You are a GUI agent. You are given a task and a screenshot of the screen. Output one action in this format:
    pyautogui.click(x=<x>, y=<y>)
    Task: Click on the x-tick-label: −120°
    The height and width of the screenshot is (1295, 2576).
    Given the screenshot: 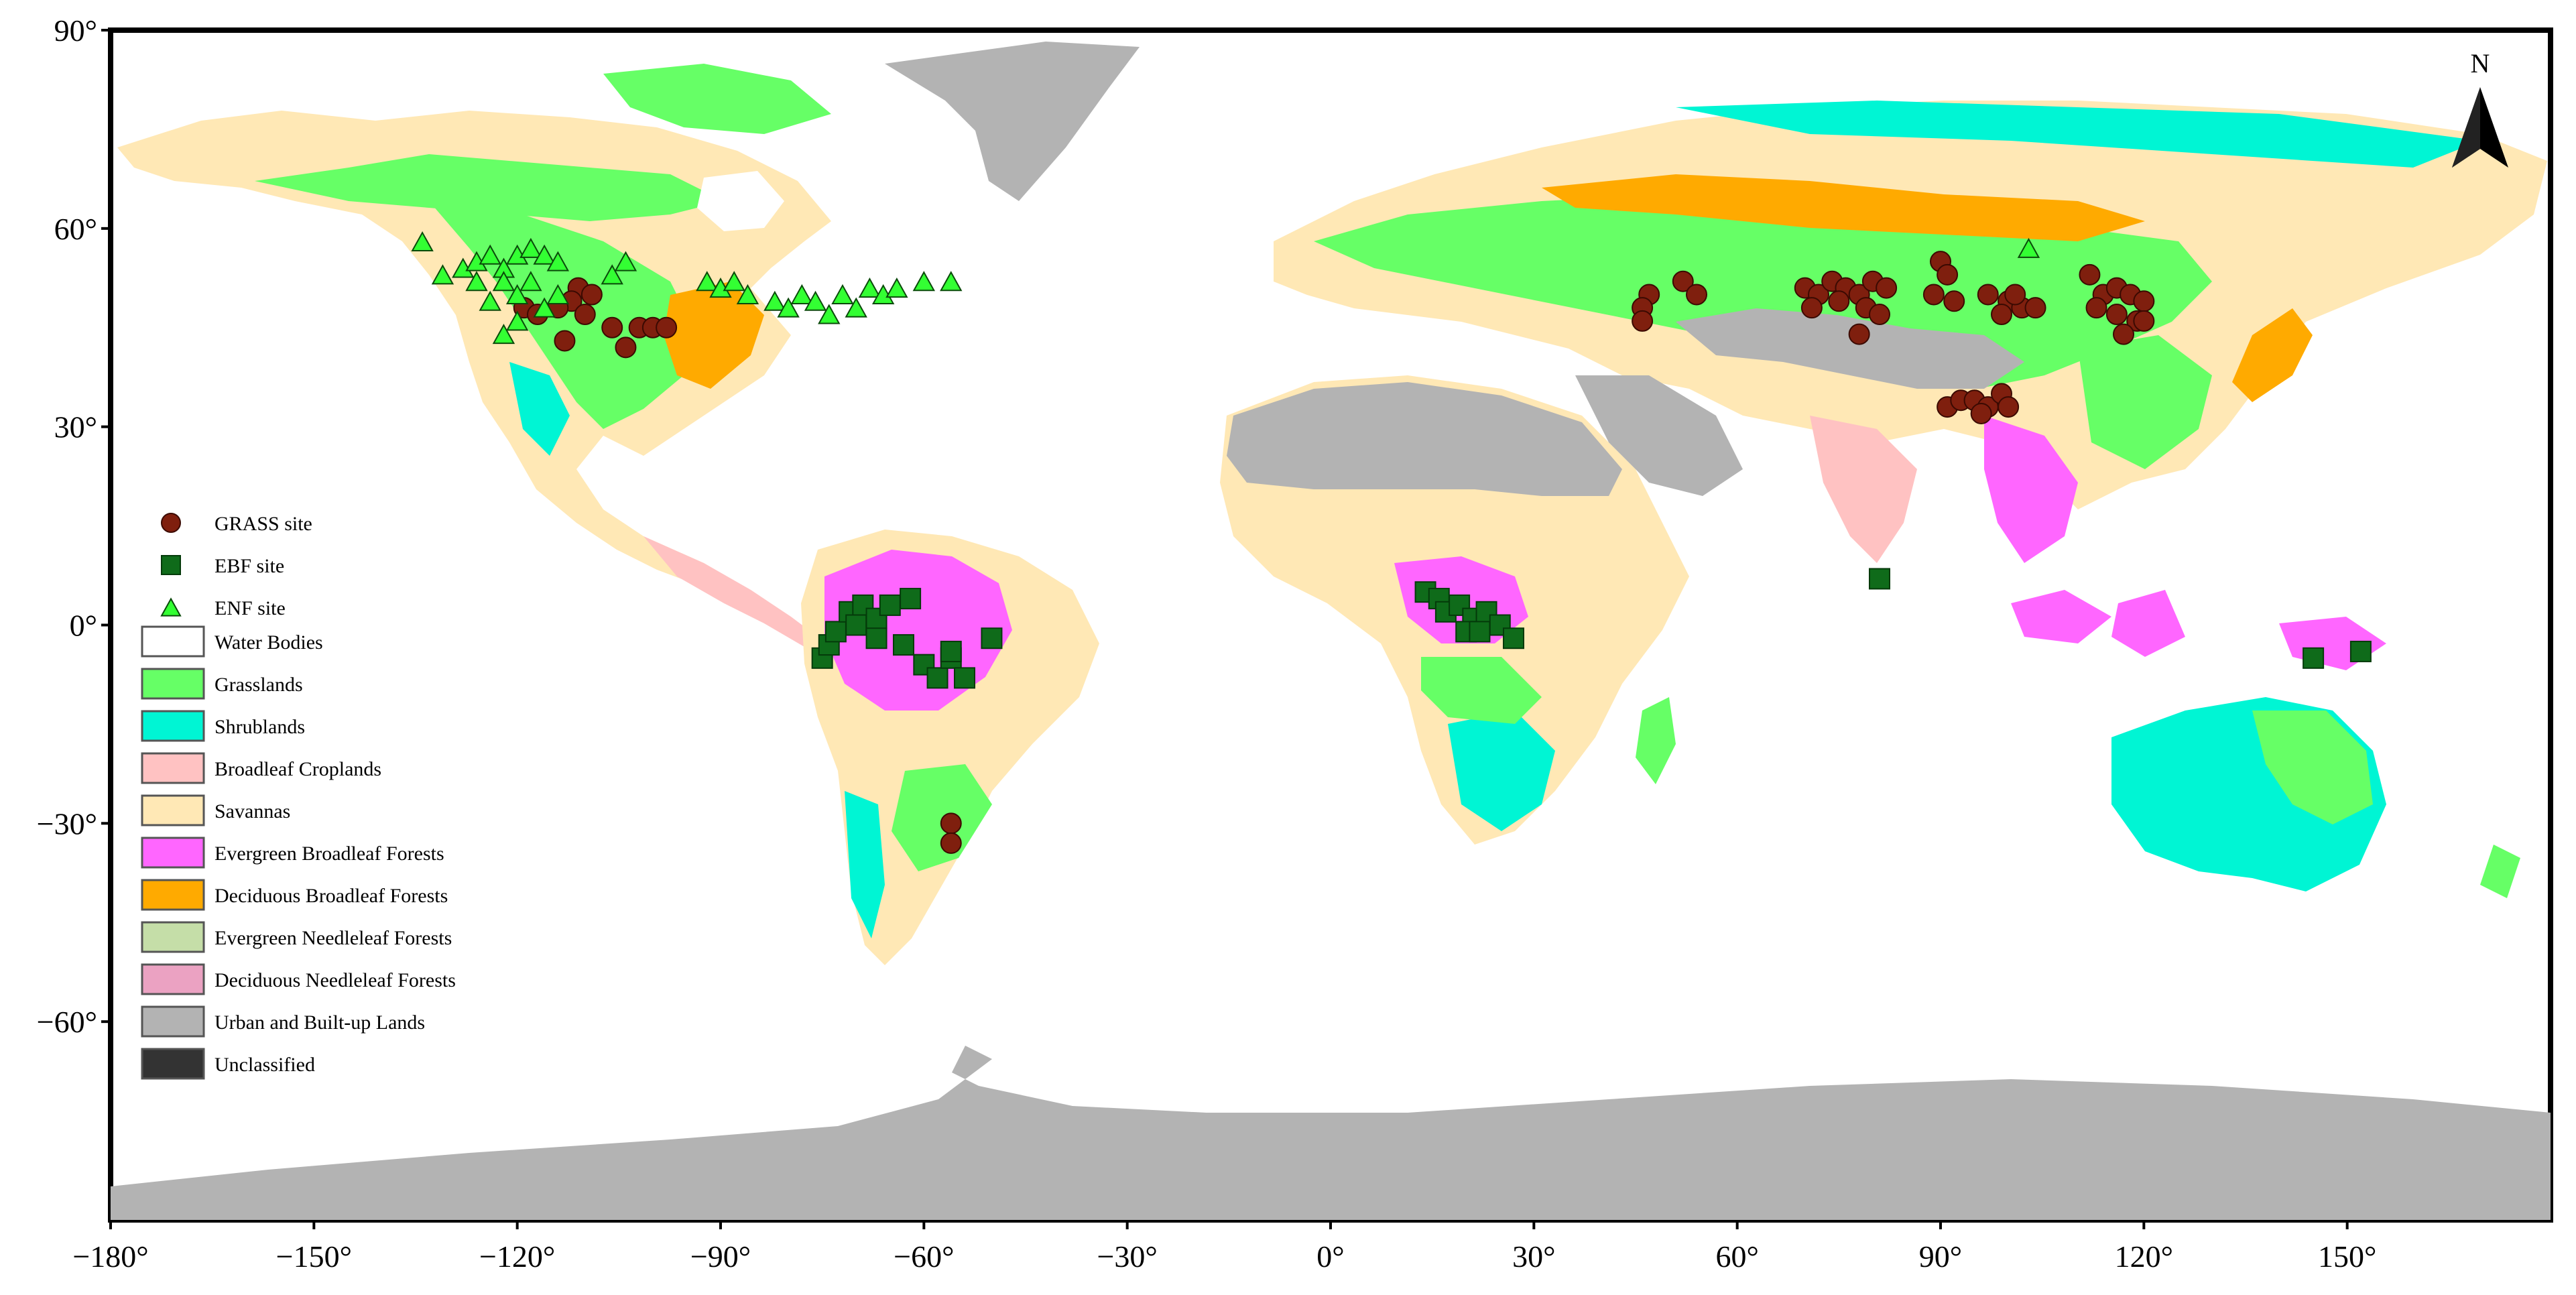 What is the action you would take?
    pyautogui.click(x=517, y=1256)
    